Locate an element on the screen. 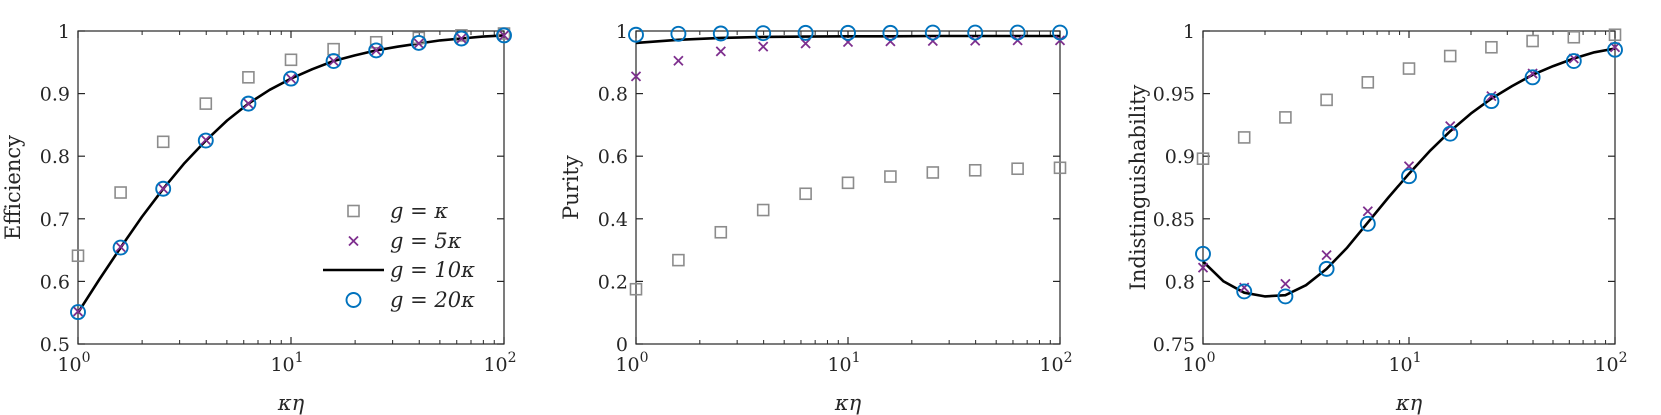  legend-label: g = 5κ is located at coordinates (426, 241).